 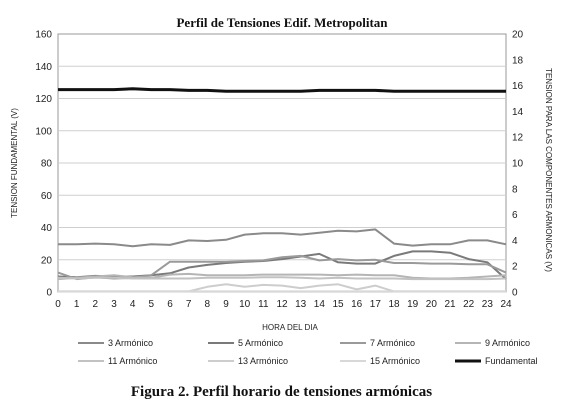 I want to click on x-tick-label: 12, so click(x=282, y=304).